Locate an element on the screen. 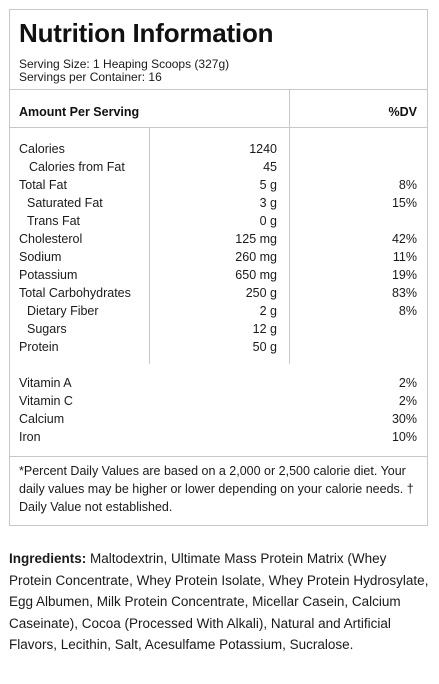  nutrient-amount: 125 mg is located at coordinates (256, 239).